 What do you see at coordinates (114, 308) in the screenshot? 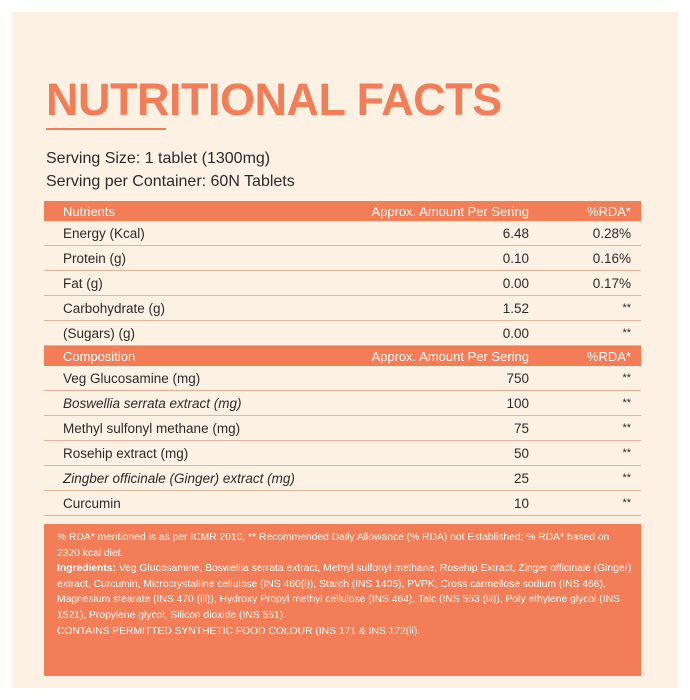
I see `nutrient-name: Carbohydrate (g)` at bounding box center [114, 308].